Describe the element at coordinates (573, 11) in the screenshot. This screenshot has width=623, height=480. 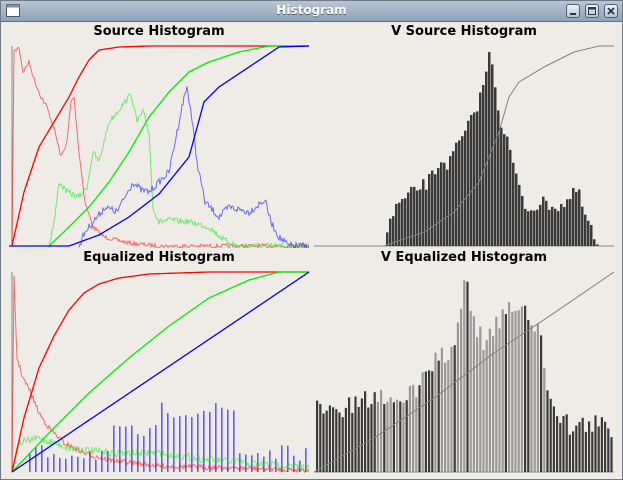
I see `minimize-button` at that location.